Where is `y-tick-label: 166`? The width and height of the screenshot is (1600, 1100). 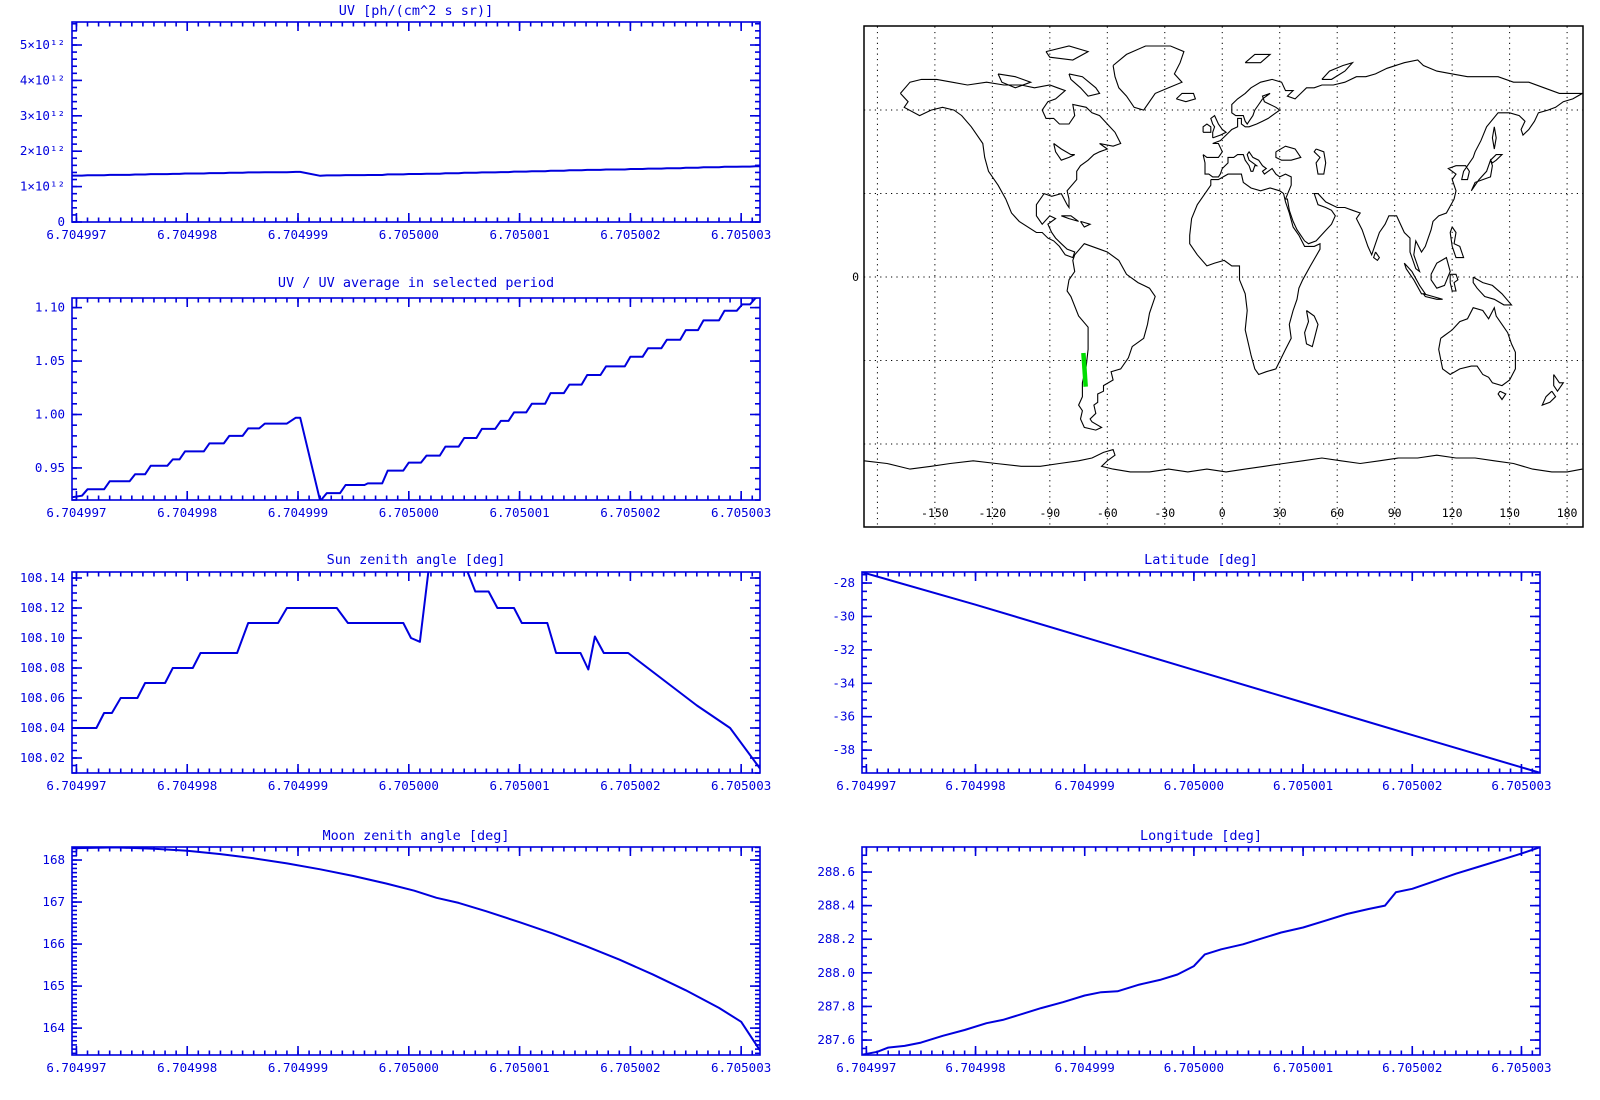
y-tick-label: 166 is located at coordinates (53, 943).